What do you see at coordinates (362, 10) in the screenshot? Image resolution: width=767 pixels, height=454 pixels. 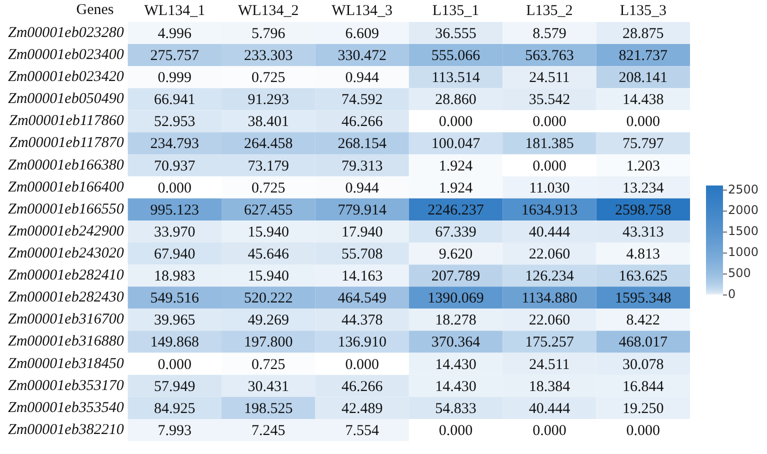 I see `x-tick-label: WL134_3` at bounding box center [362, 10].